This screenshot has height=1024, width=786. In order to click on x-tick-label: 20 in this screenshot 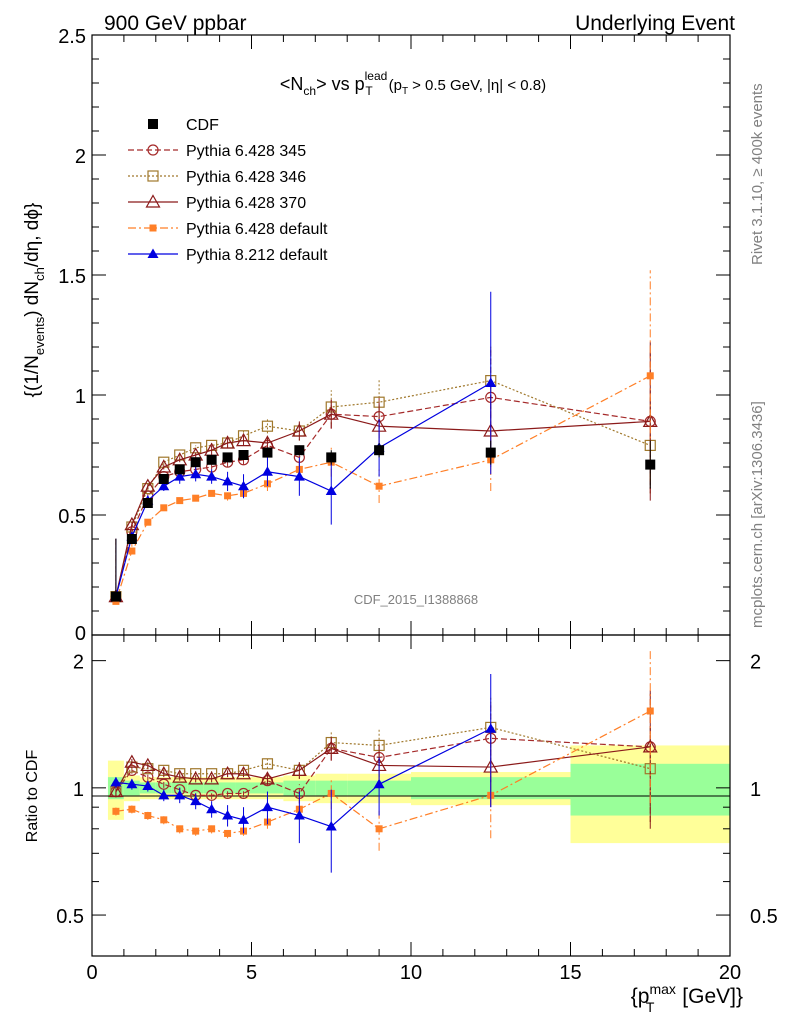, I will do `click(730, 973)`.